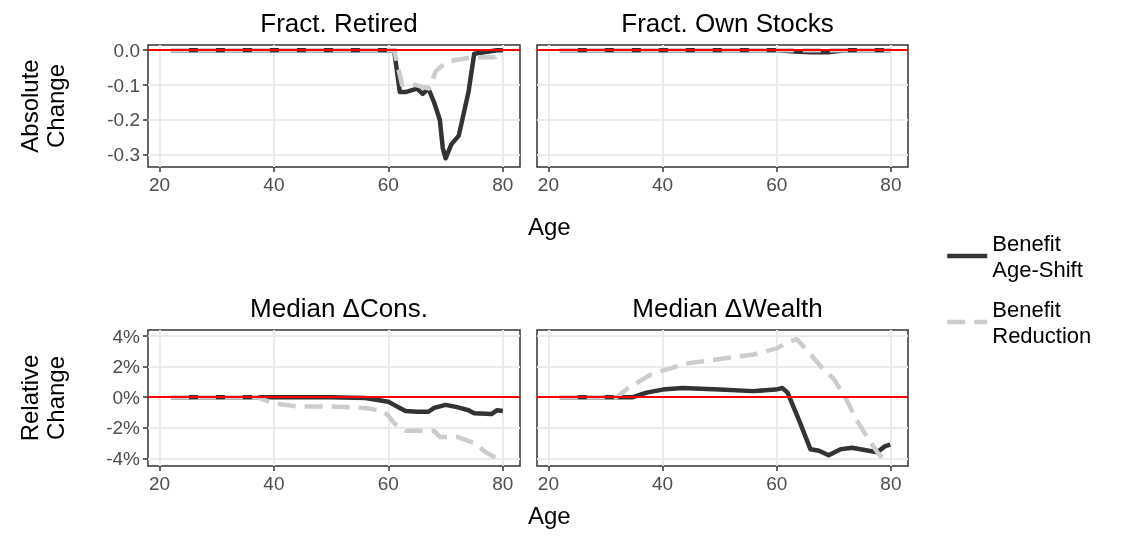  Describe the element at coordinates (727, 308) in the screenshot. I see `chart-title: Median ΔWealth` at that location.